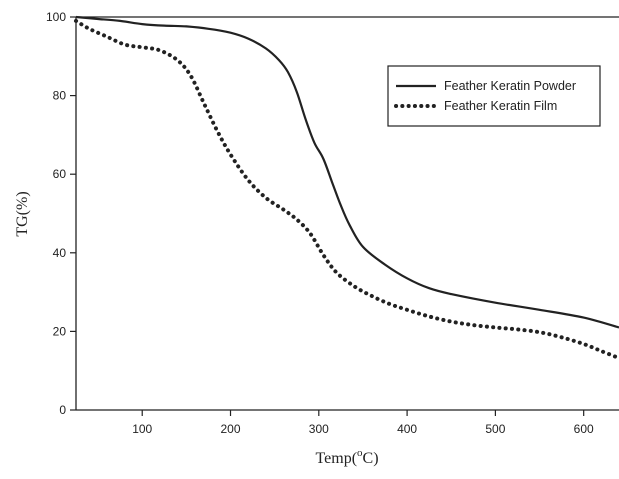 The image size is (619, 479). I want to click on y-tick-label: 20, so click(60, 331).